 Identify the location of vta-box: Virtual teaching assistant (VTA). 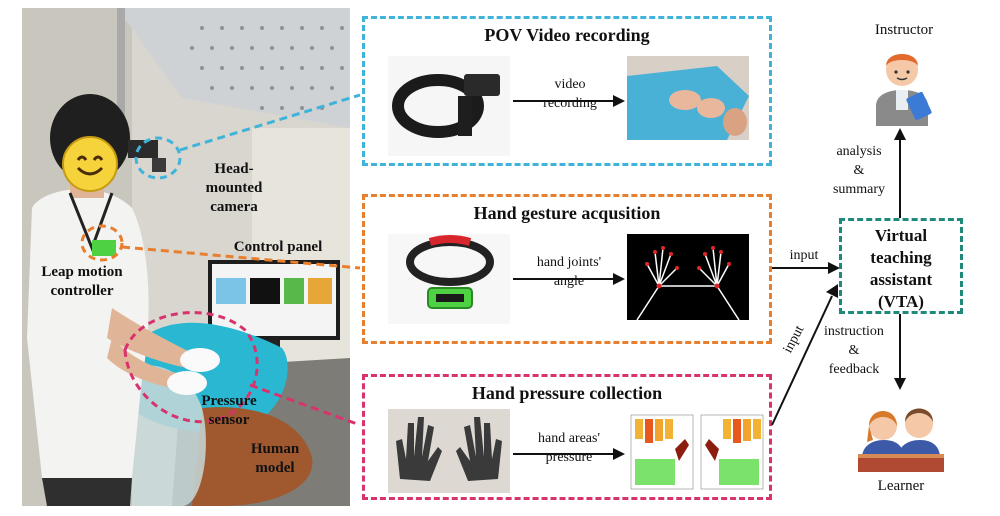
(901, 266).